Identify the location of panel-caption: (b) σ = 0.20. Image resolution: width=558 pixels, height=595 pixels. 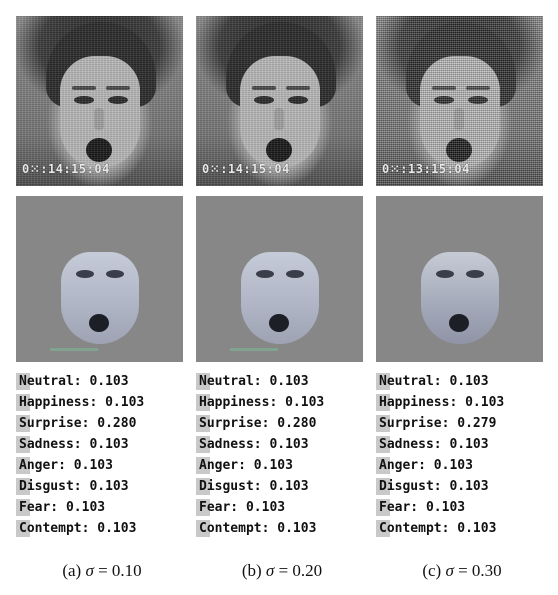
(282, 570).